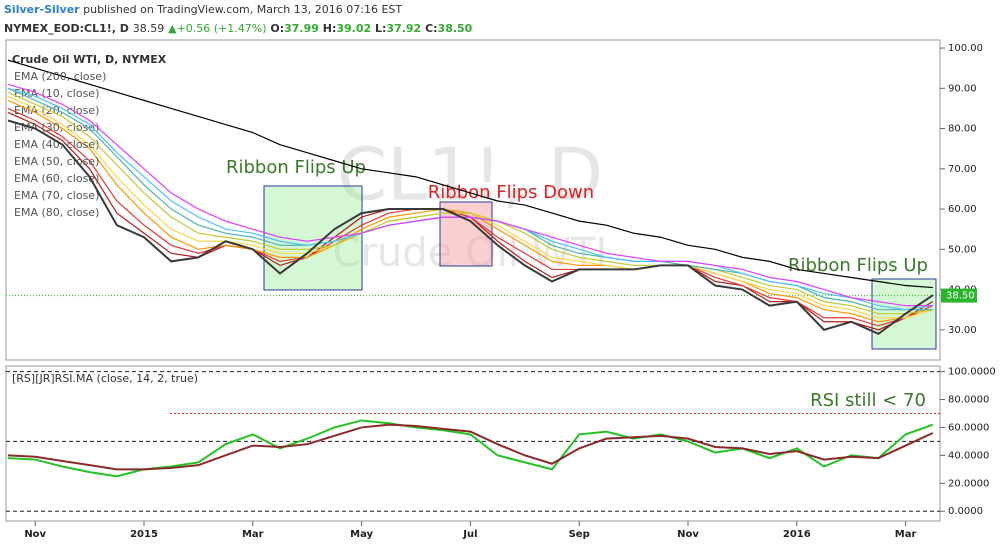 Image resolution: width=1002 pixels, height=548 pixels. Describe the element at coordinates (962, 129) in the screenshot. I see `y-tick-label: 80.00` at that location.